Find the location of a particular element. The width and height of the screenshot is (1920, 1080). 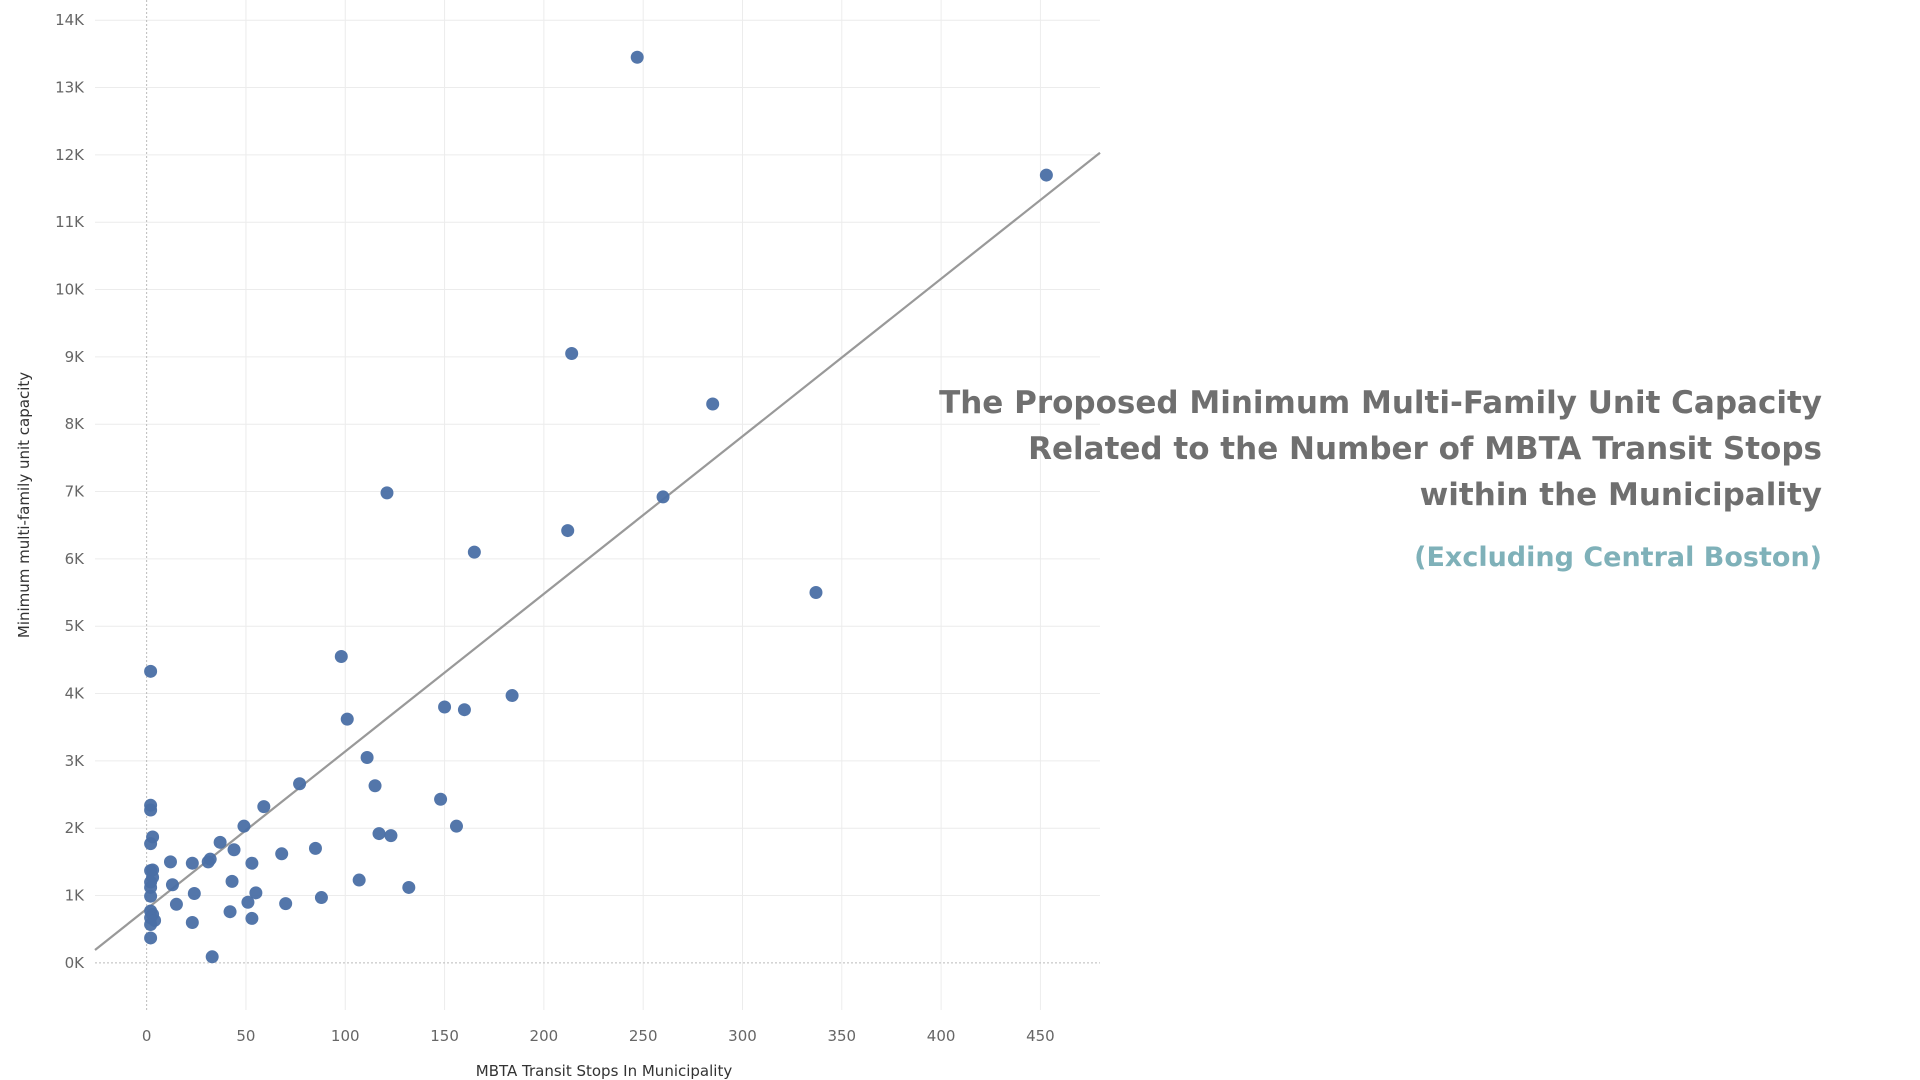

y-tick-label: 14K is located at coordinates (70, 20).